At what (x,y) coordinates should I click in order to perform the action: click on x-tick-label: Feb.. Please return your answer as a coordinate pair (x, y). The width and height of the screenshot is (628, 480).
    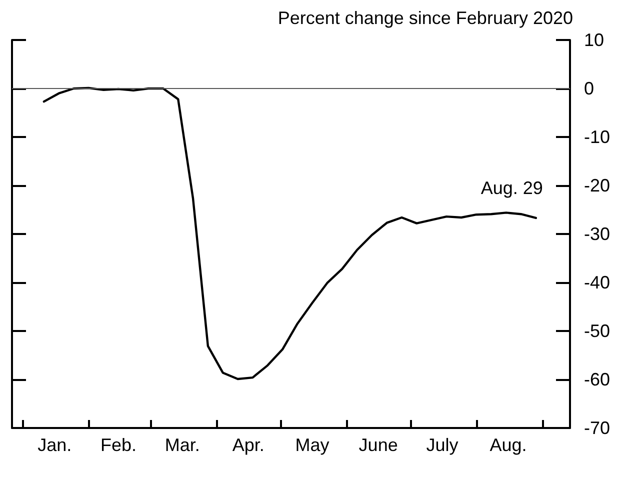
    Looking at the image, I should click on (118, 445).